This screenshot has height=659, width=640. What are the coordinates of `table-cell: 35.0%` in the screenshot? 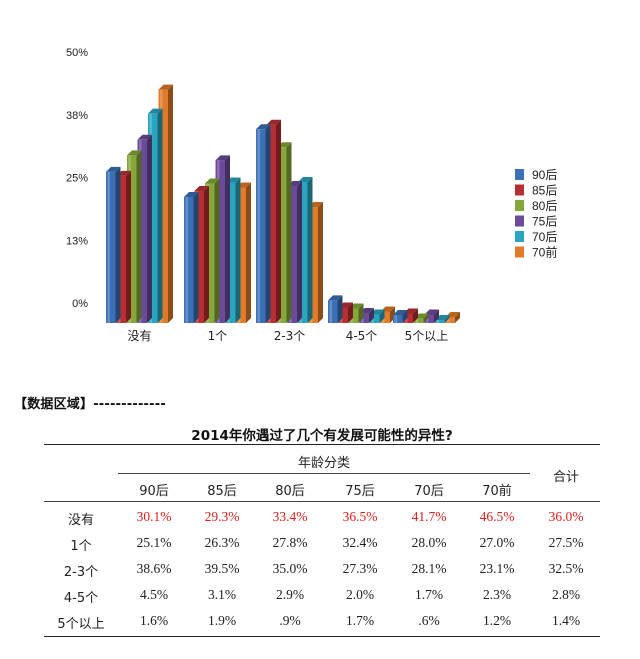 It's located at (290, 568).